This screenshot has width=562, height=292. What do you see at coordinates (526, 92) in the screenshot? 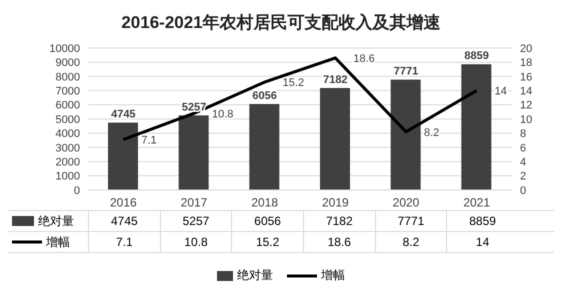
I see `y2-tick-label: 14` at bounding box center [526, 92].